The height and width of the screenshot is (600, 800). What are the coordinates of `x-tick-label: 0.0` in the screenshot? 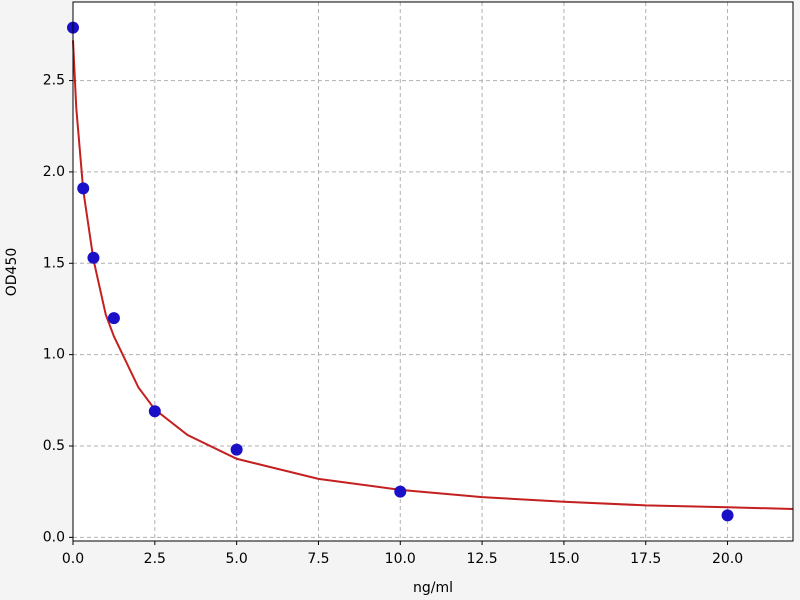 It's located at (73, 559).